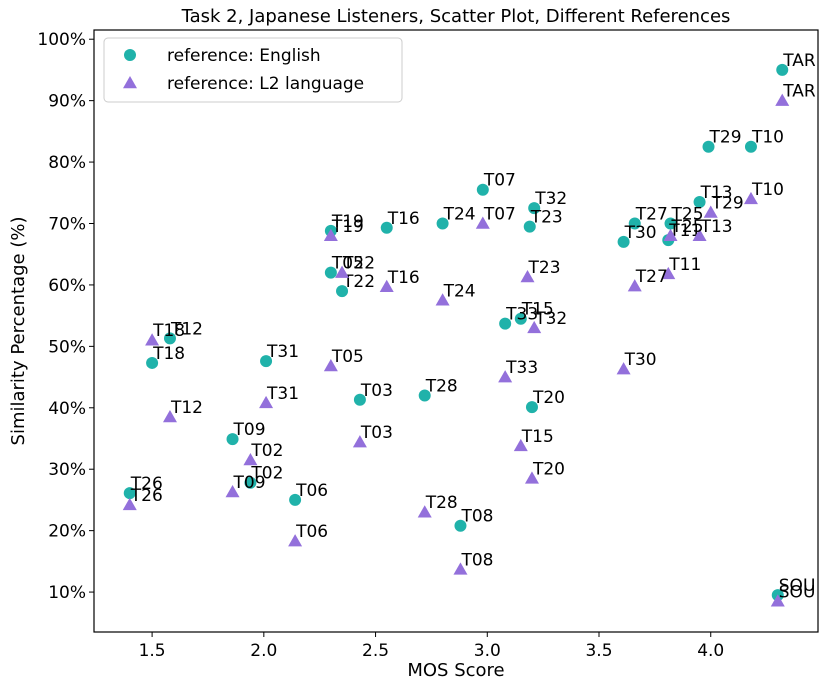 This screenshot has height=688, width=830. What do you see at coordinates (130, 82) in the screenshot?
I see `legend-marker` at bounding box center [130, 82].